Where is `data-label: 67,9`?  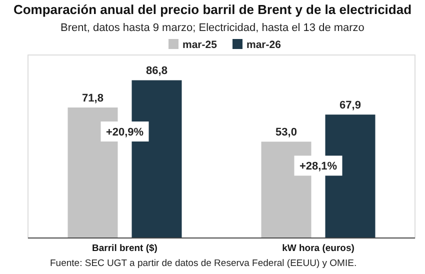 data-label: 67,9 is located at coordinates (350, 106).